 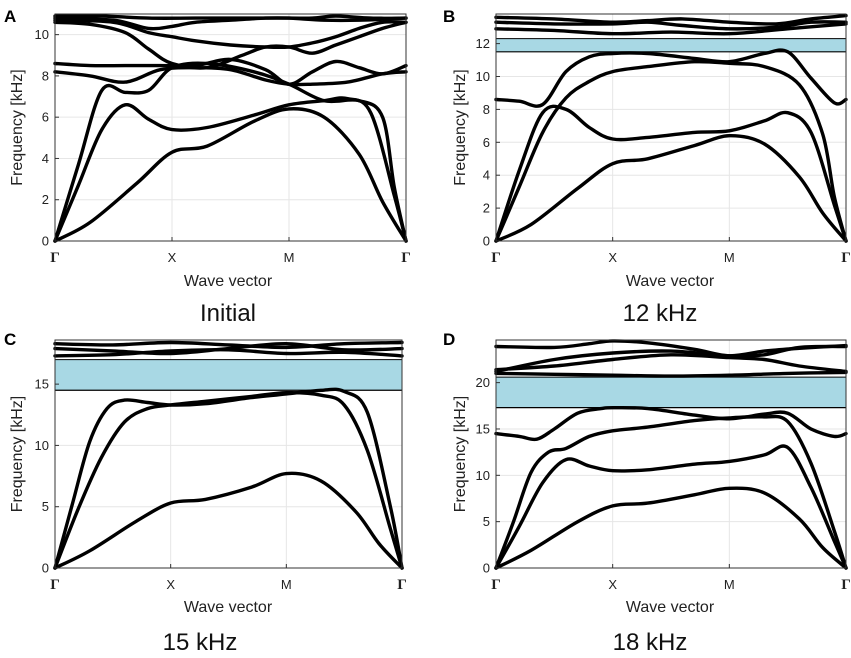 I want to click on y-tick-label: 20, so click(x=483, y=382).